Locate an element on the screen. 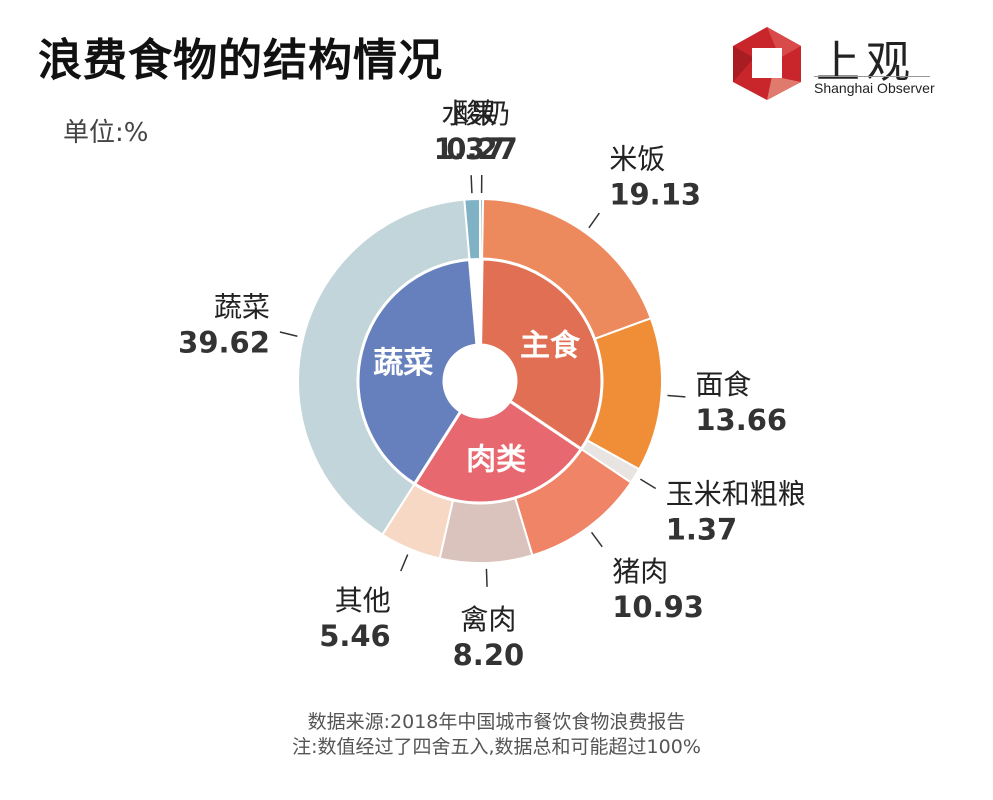 The image size is (993, 800). slice-label-value-8: 1.37 is located at coordinates (470, 149).